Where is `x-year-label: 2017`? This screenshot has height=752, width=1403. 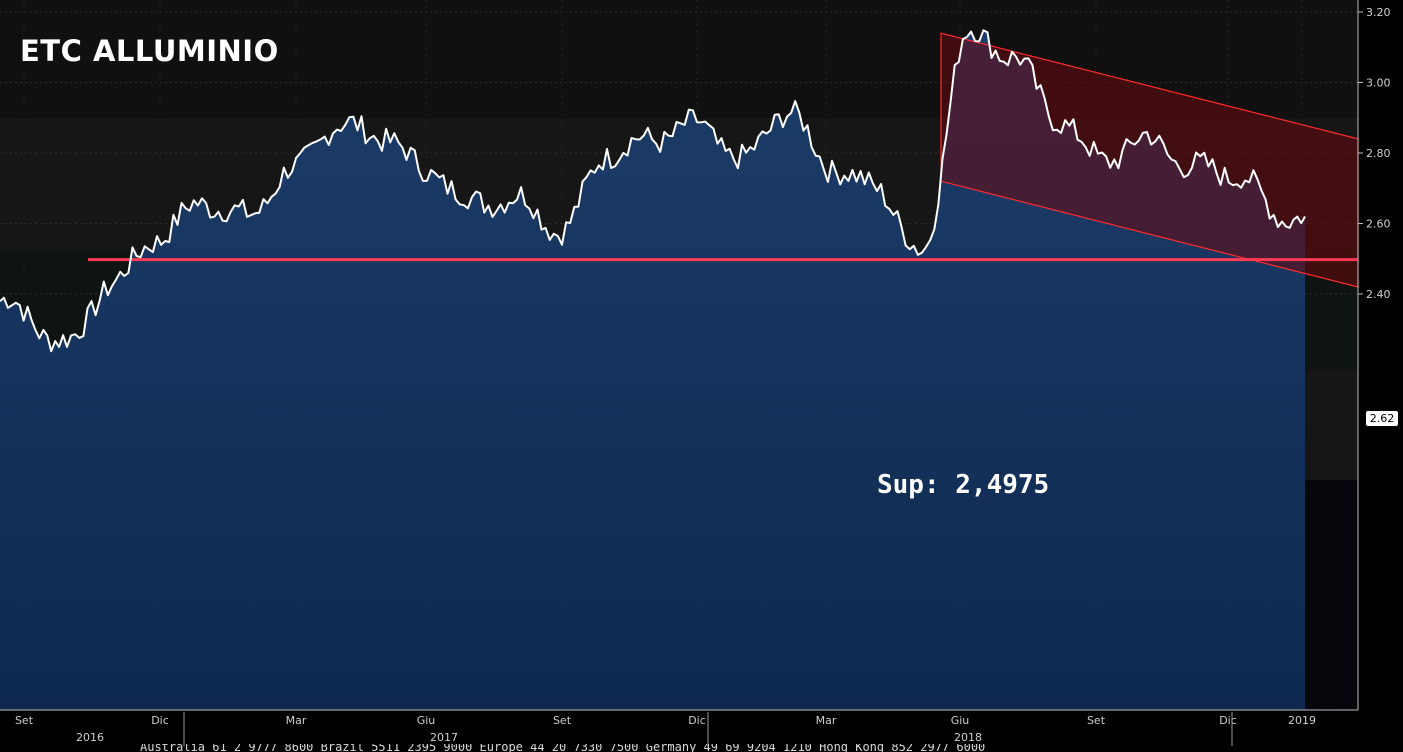 x-year-label: 2017 is located at coordinates (444, 737).